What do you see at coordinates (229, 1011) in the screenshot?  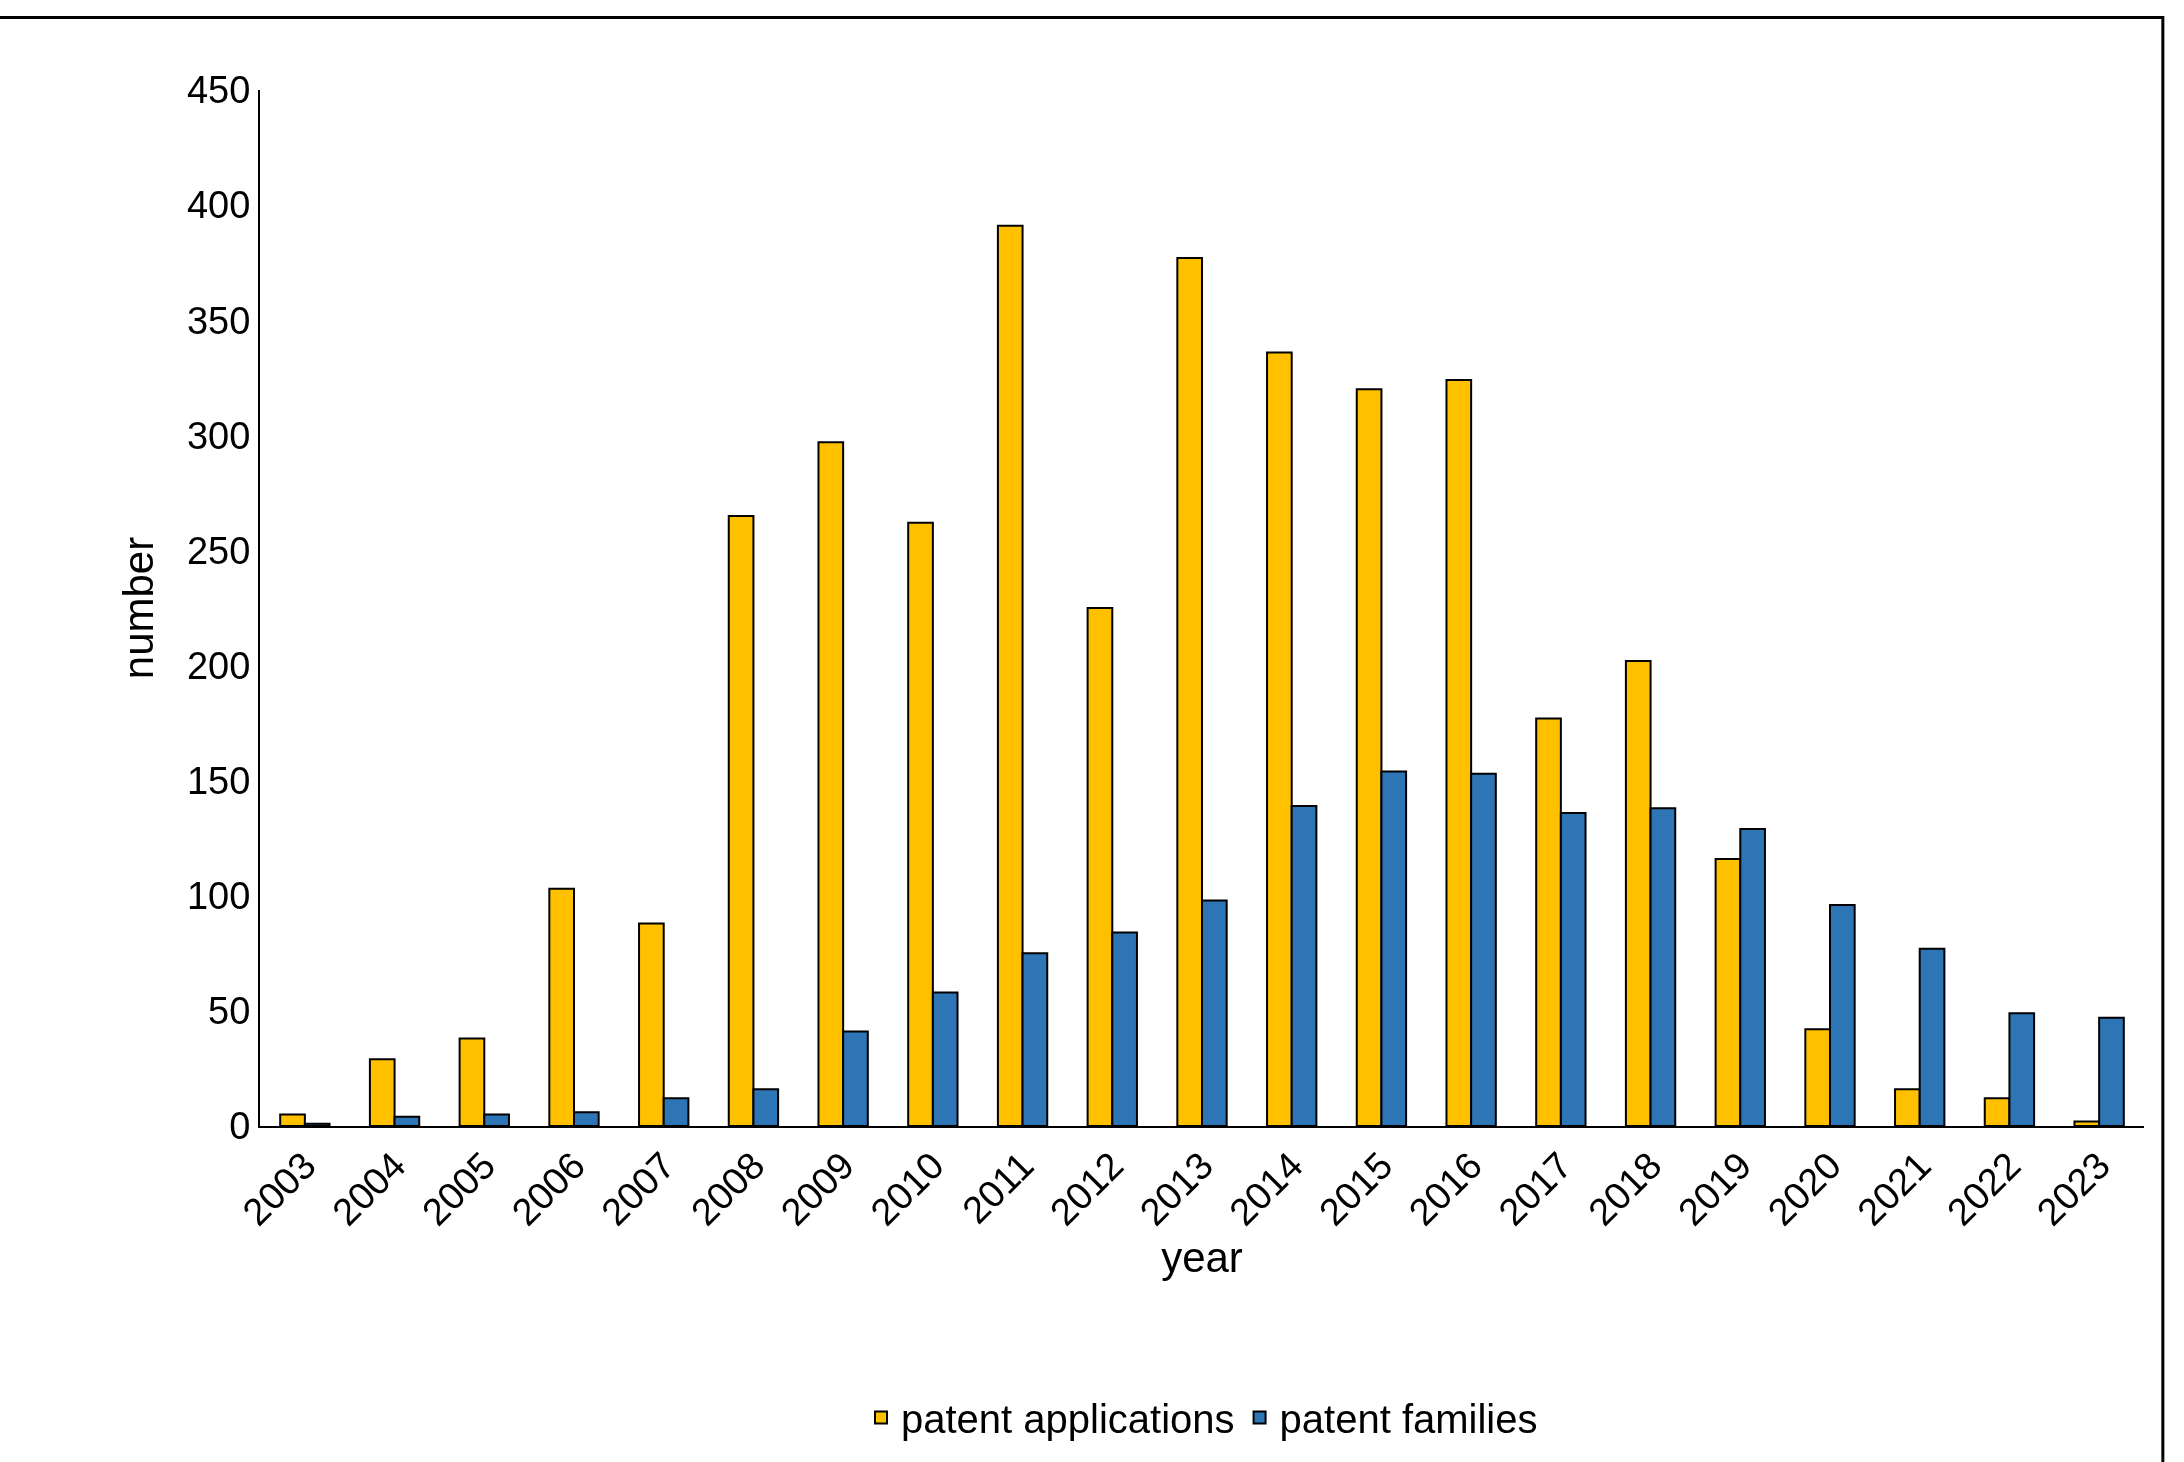 I see `y-tick-label: 50` at bounding box center [229, 1011].